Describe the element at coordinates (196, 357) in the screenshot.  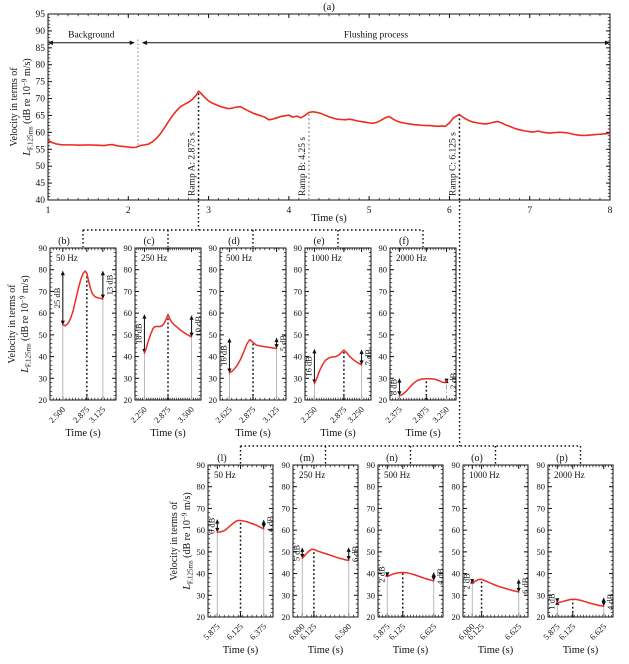
I see `level-annotation: 10 dB` at that location.